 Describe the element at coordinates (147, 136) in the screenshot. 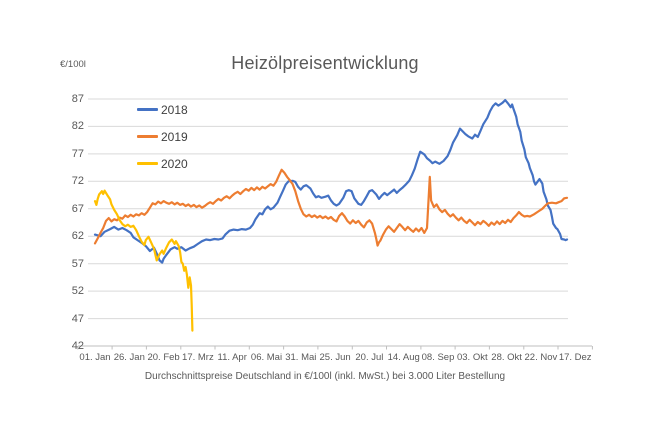

I see `legend-swatch-2019` at that location.